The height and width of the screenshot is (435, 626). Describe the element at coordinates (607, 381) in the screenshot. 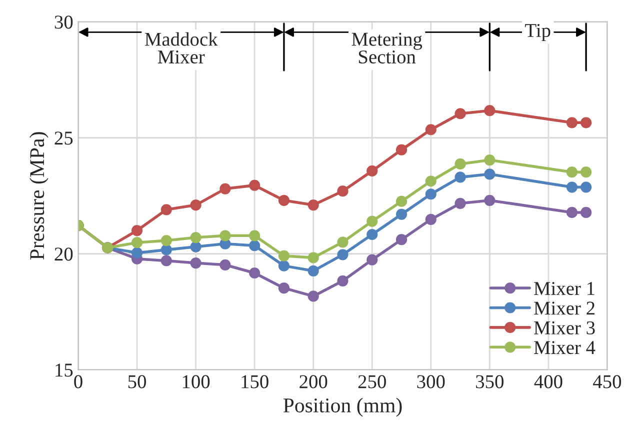

I see `x-tick-label: 450` at that location.